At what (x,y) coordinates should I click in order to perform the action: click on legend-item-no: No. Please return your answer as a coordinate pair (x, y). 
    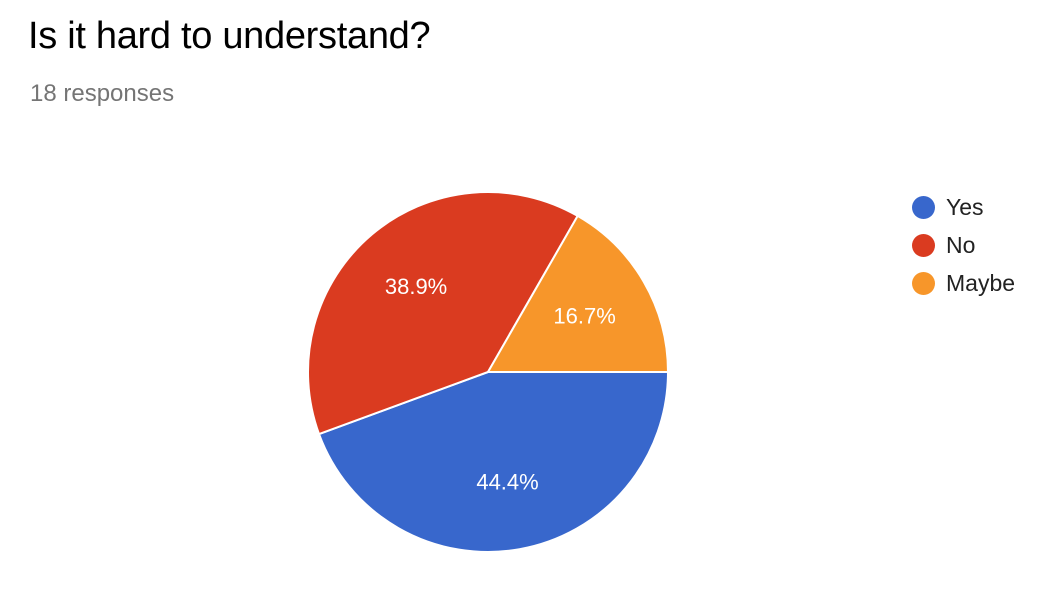
    Looking at the image, I should click on (979, 245).